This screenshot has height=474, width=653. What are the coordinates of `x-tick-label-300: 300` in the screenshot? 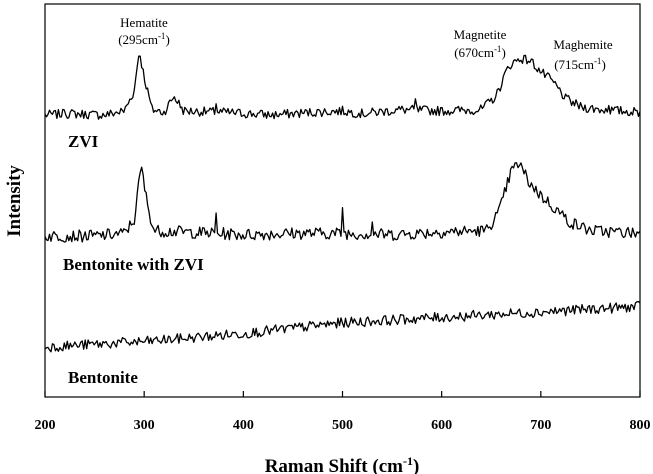 It's located at (144, 425).